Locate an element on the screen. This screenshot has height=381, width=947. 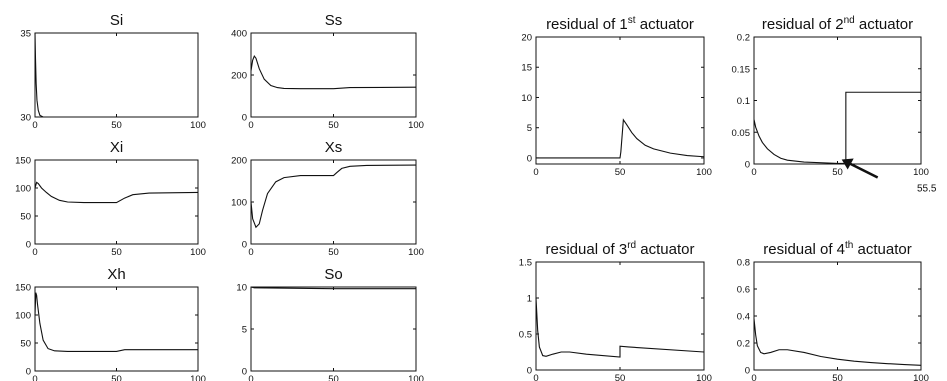
panel-6-ytick-label: 0 is located at coordinates (244, 372).